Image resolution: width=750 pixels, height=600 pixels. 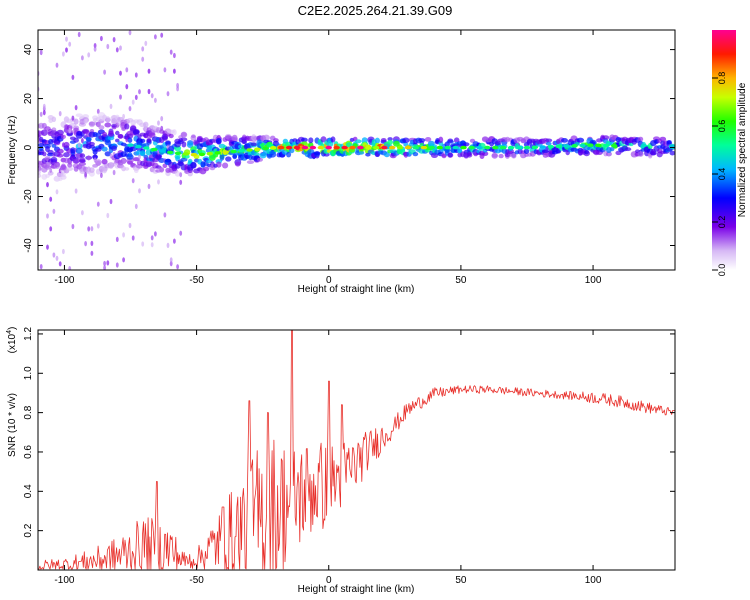 I want to click on colorbar-tick-label: 0.0, so click(x=722, y=270).